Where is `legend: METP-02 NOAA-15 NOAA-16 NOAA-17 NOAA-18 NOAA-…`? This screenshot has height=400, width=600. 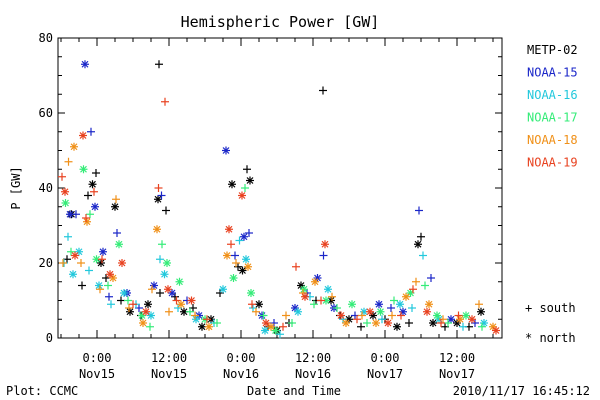
legend: METP-02 NOAA-15 NOAA-16 NOAA-17 NOAA-18 NOAA-… is located at coordinates (552, 106).